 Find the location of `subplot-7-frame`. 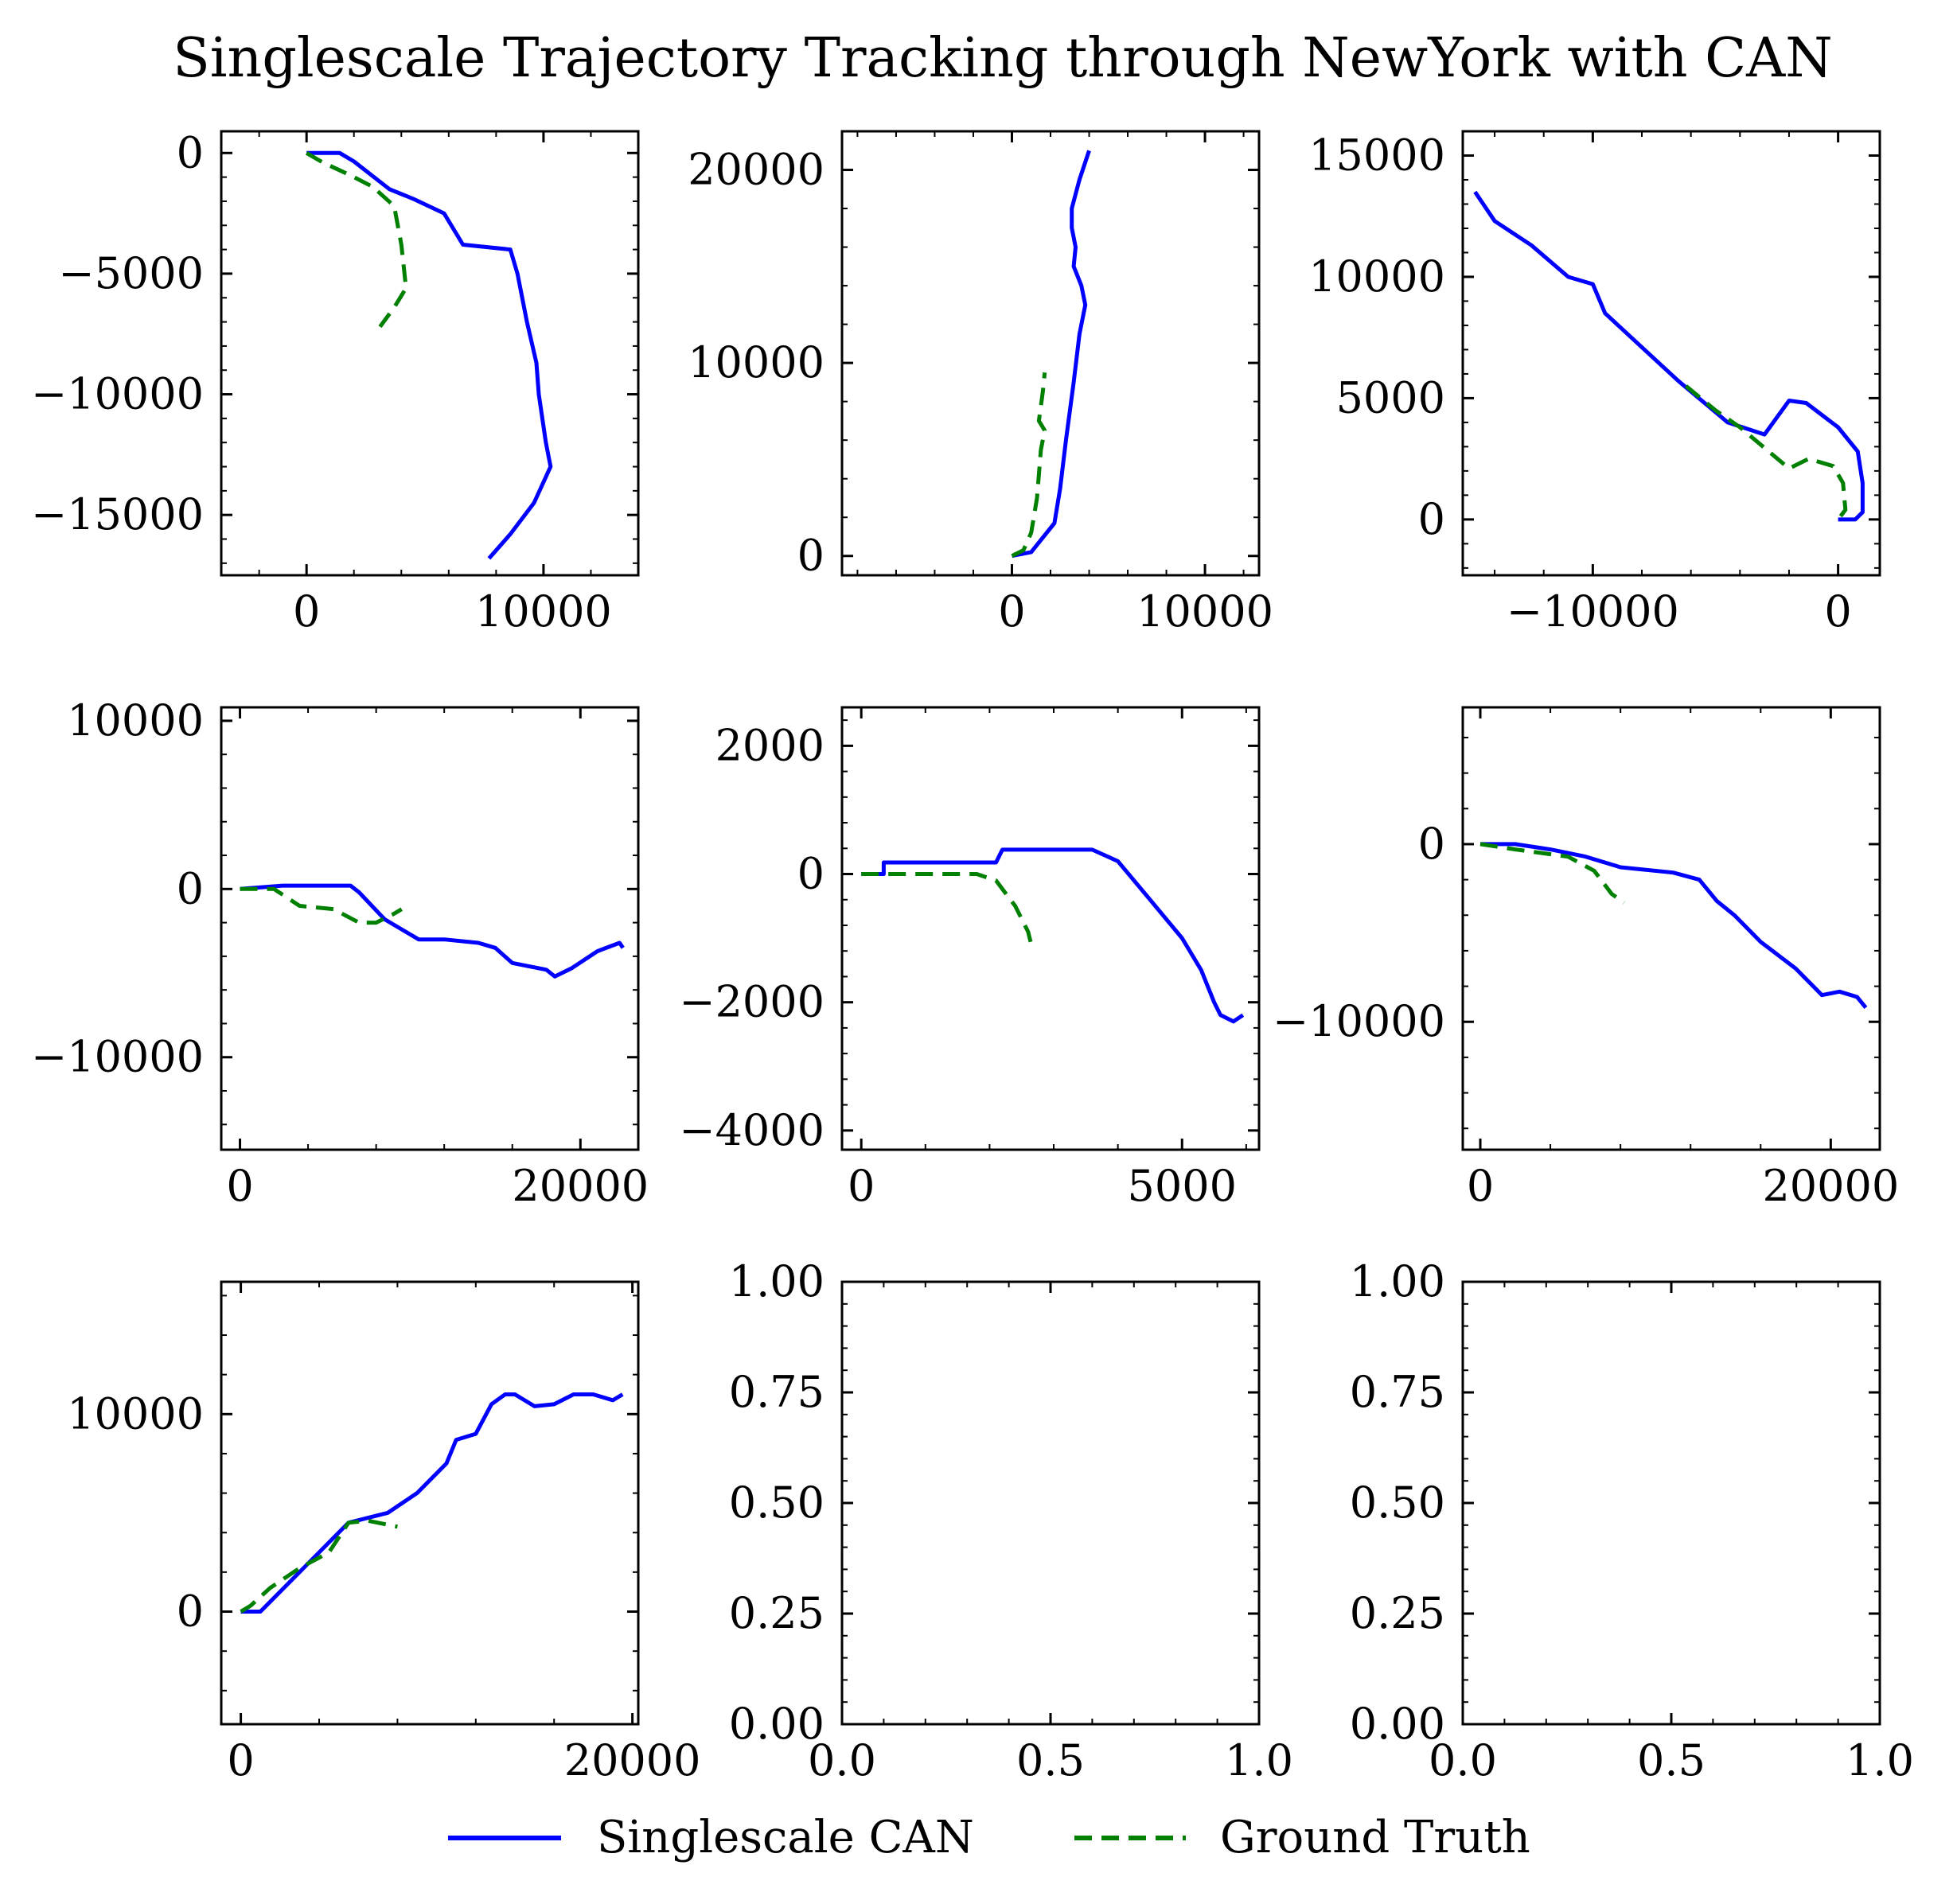

subplot-7-frame is located at coordinates (430, 1503).